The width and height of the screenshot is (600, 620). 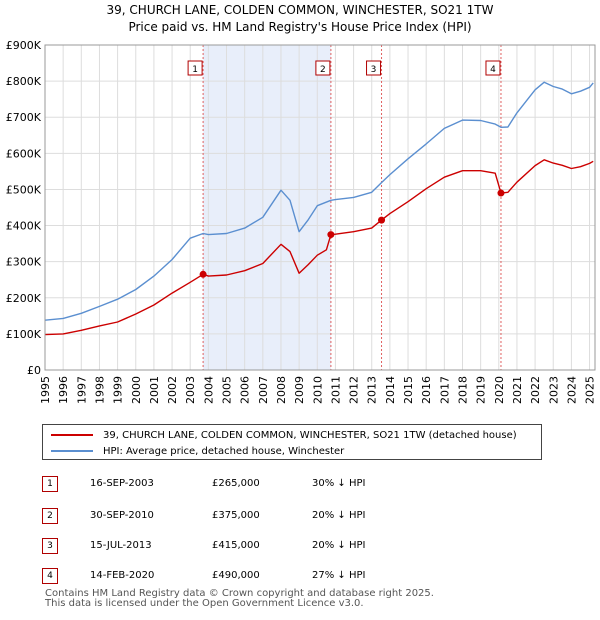 What do you see at coordinates (24, 153) in the screenshot?
I see `y-tick-label: £600K` at bounding box center [24, 153].